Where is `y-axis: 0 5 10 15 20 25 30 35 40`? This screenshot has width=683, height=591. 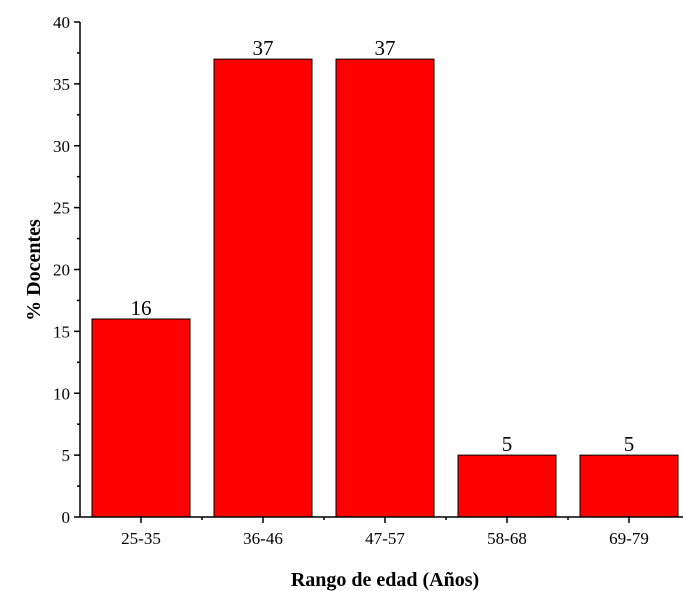 y-axis: 0 5 10 15 20 25 30 35 40 is located at coordinates (67, 270).